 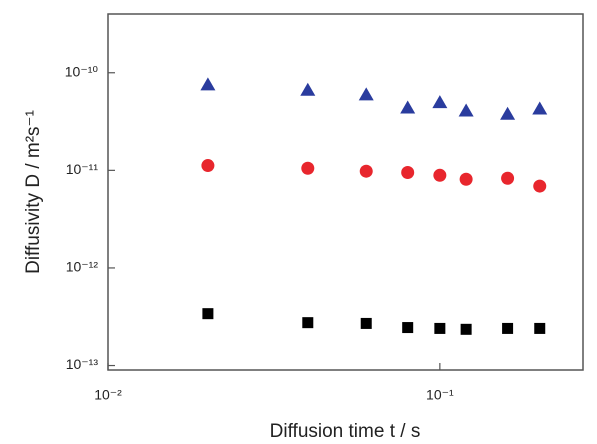 I want to click on y-tick-label: 10⁻¹², so click(x=82, y=267).